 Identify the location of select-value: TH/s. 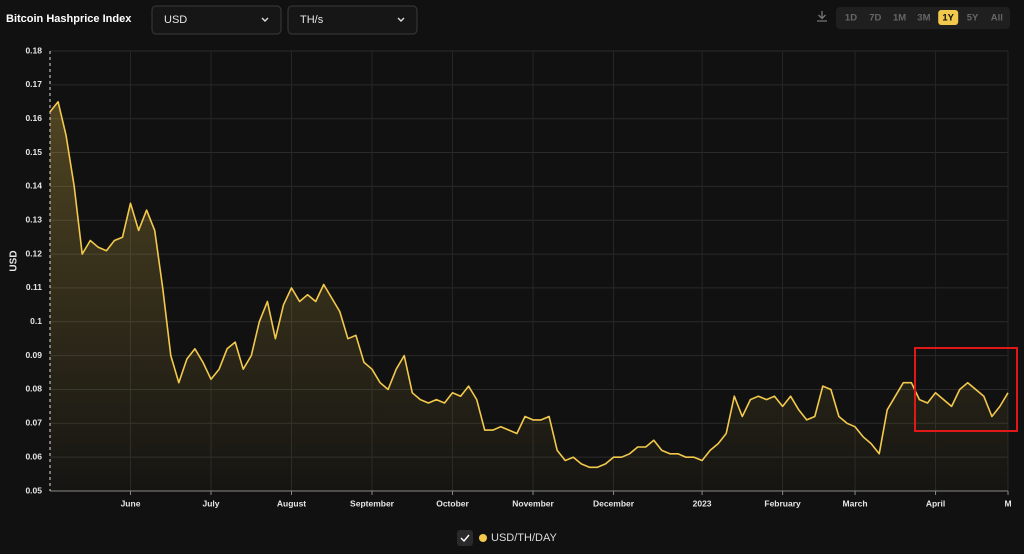
(312, 20).